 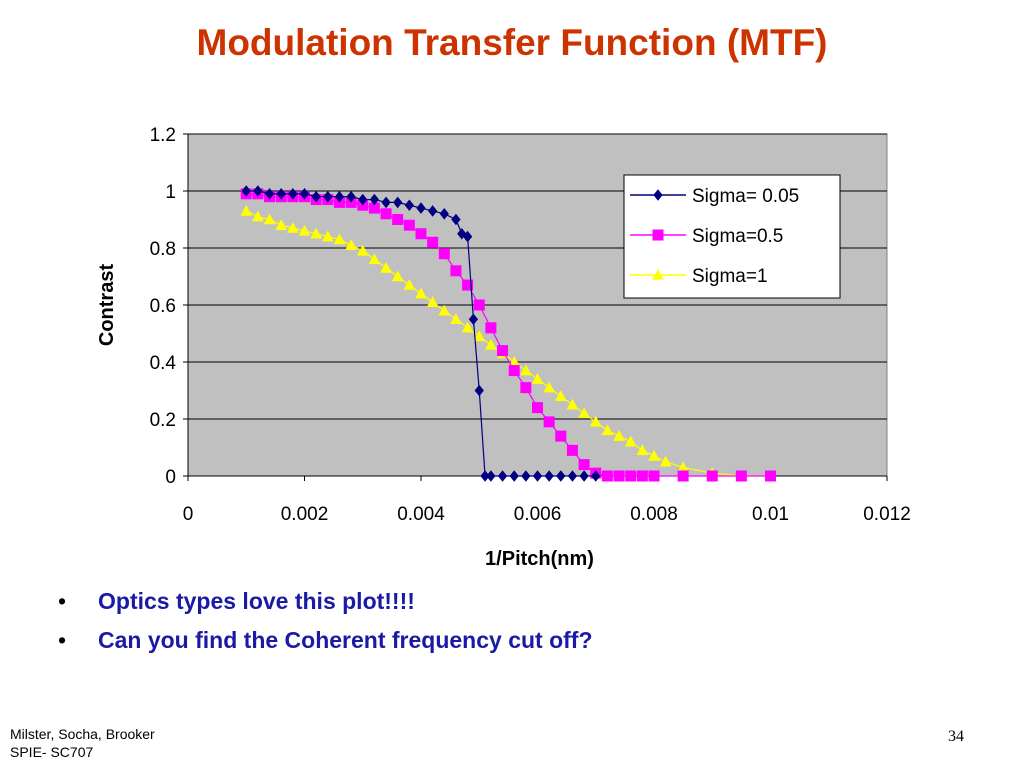 What do you see at coordinates (325, 607) in the screenshot?
I see `bullet-item: • Optics types love this plot!!!!` at bounding box center [325, 607].